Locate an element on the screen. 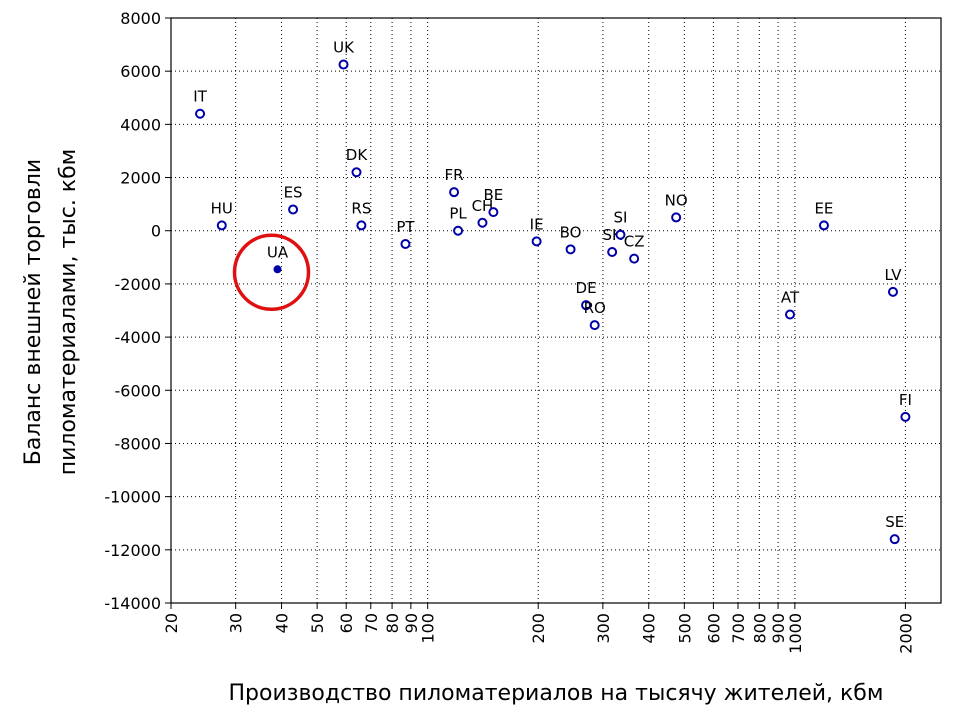 This screenshot has height=720, width=960. x-tick-label: 50 is located at coordinates (317, 623).